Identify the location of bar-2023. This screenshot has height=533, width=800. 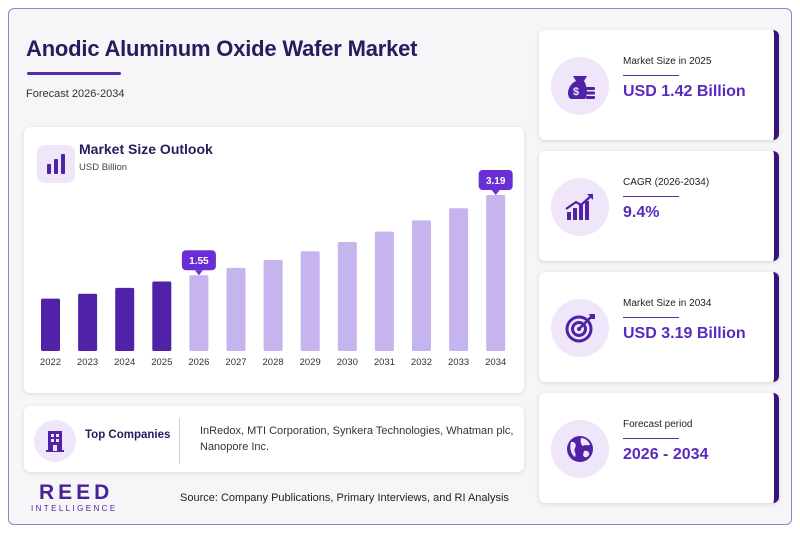
(88, 322).